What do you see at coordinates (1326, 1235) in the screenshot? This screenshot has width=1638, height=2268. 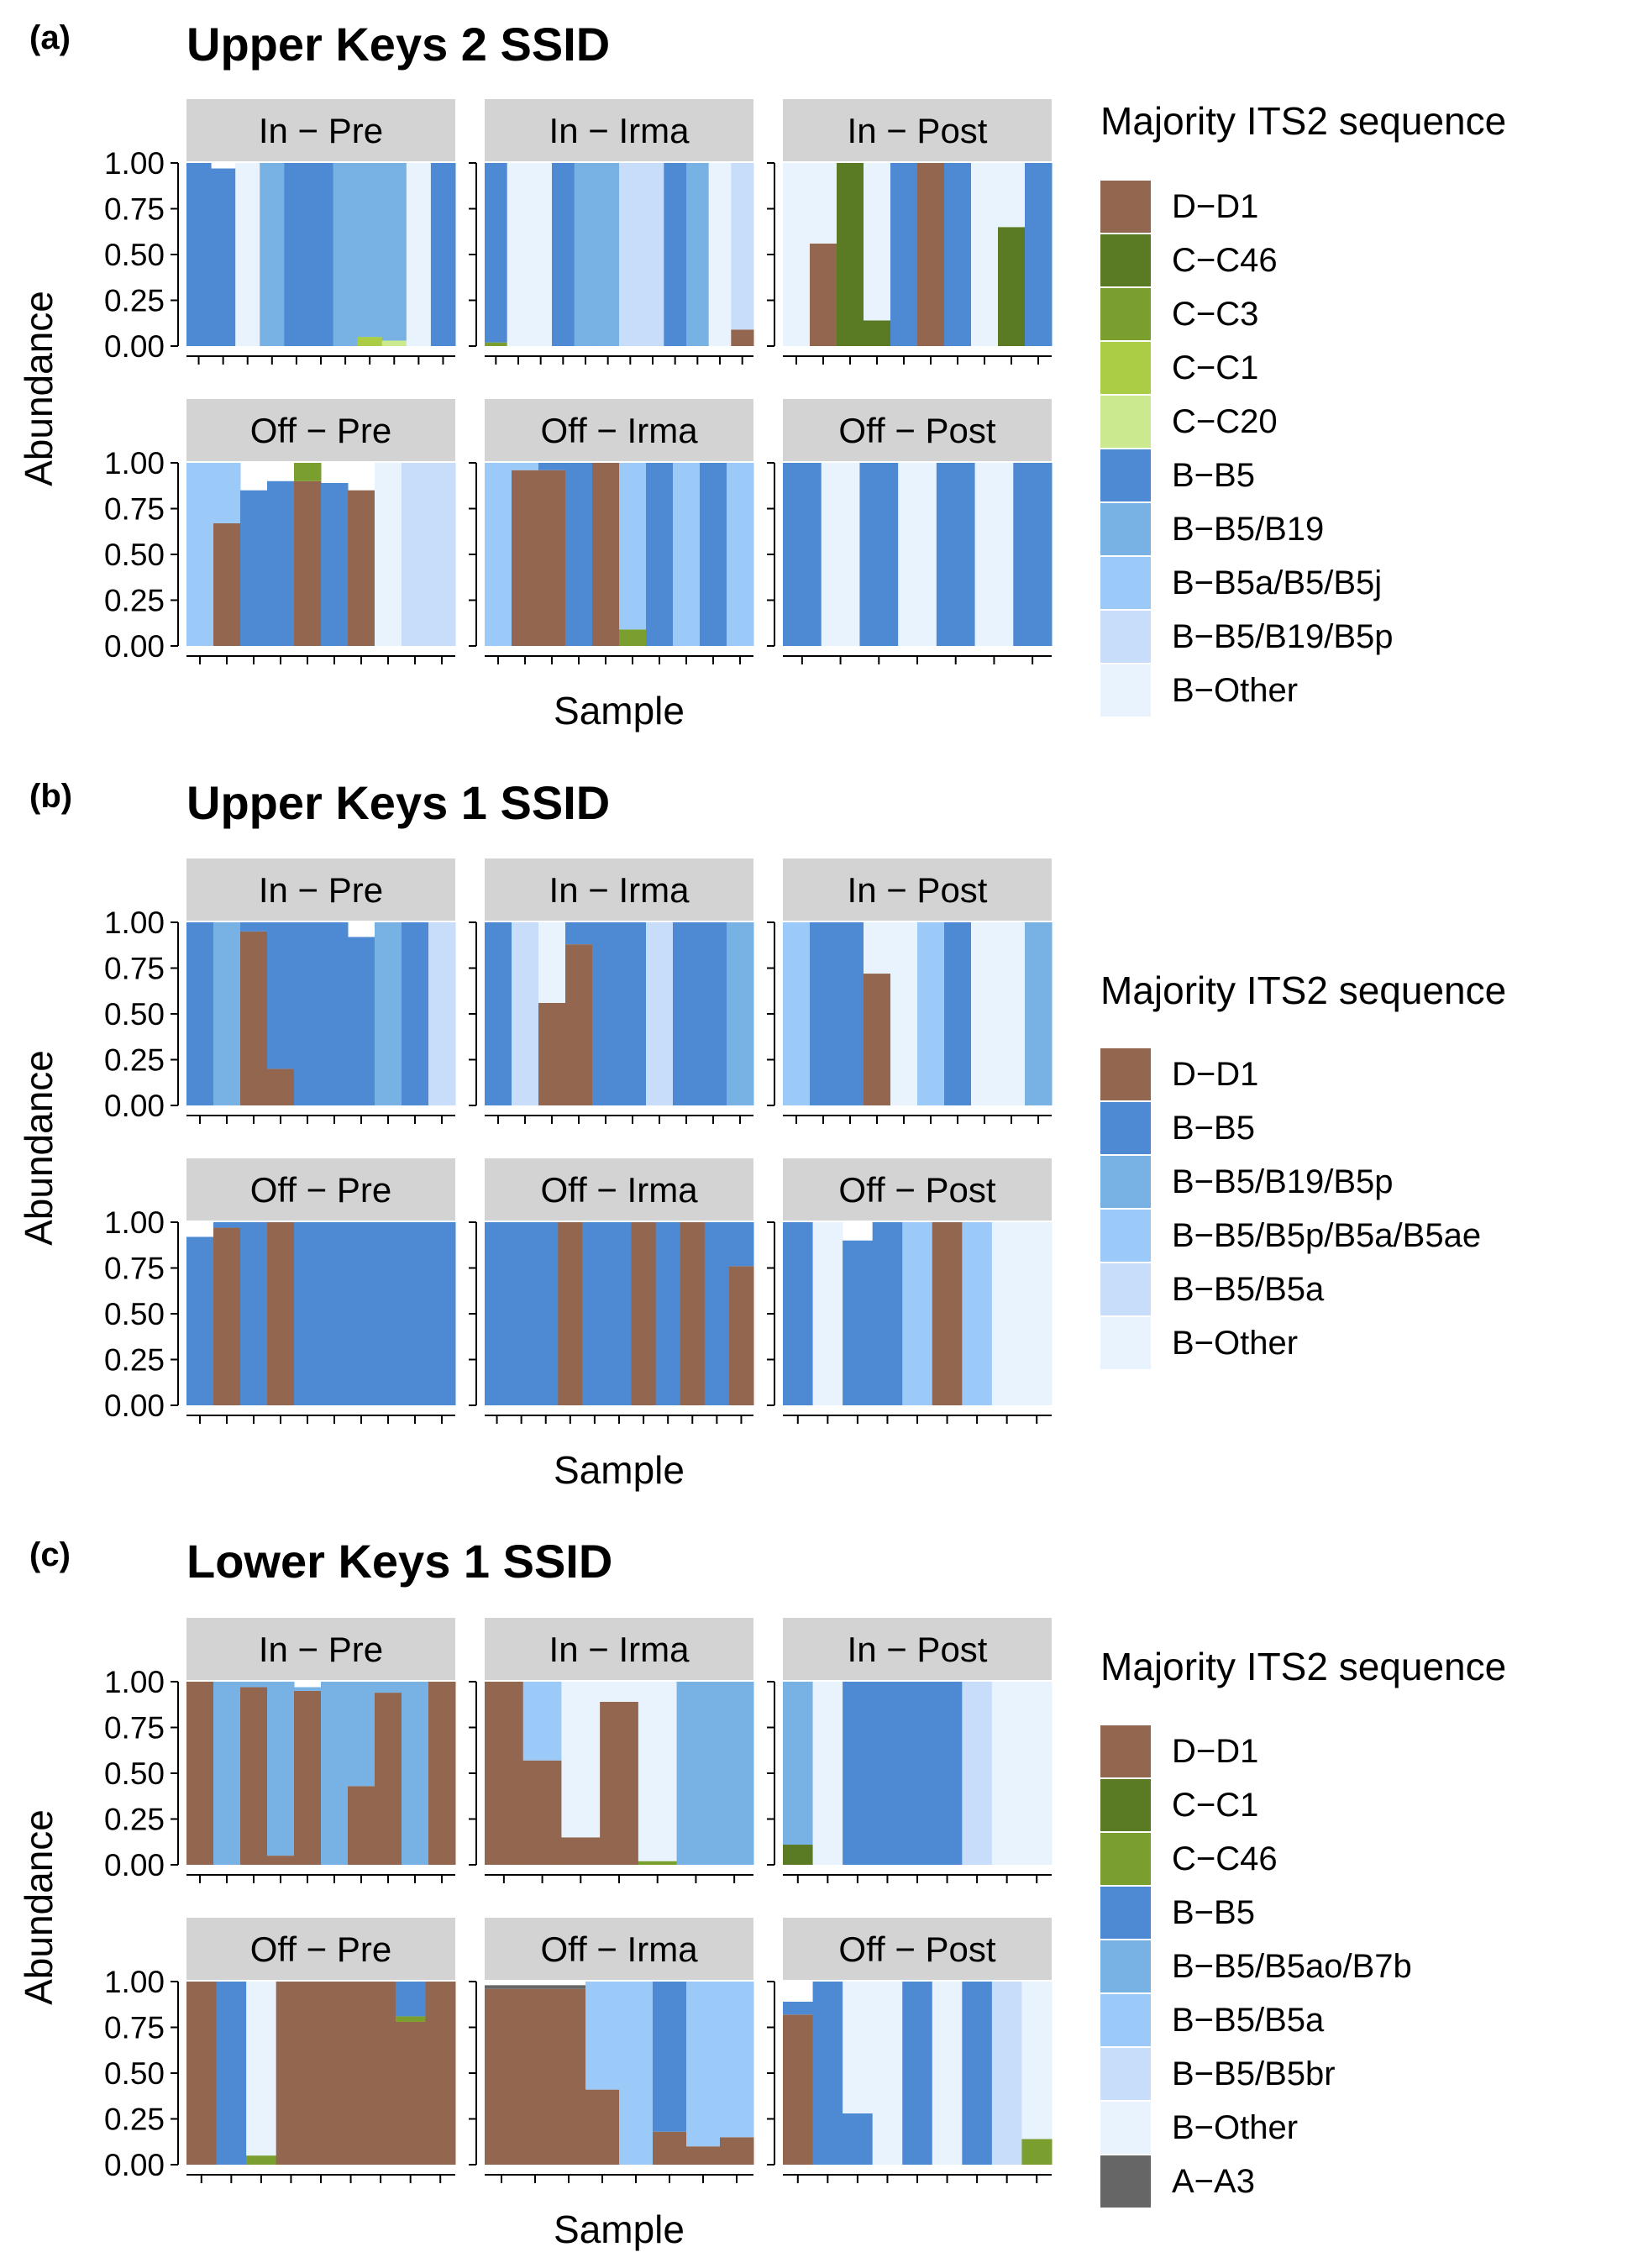 I see `legend-label: B−B5/B5p/B5a/B5ae` at bounding box center [1326, 1235].